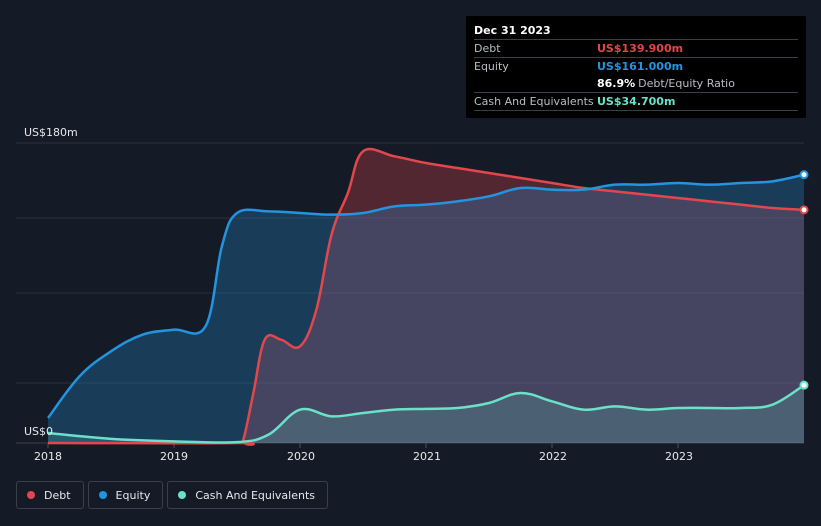 This screenshot has width=821, height=526. What do you see at coordinates (255, 495) in the screenshot?
I see `legend-cash-label: Cash And Equivalents` at bounding box center [255, 495].